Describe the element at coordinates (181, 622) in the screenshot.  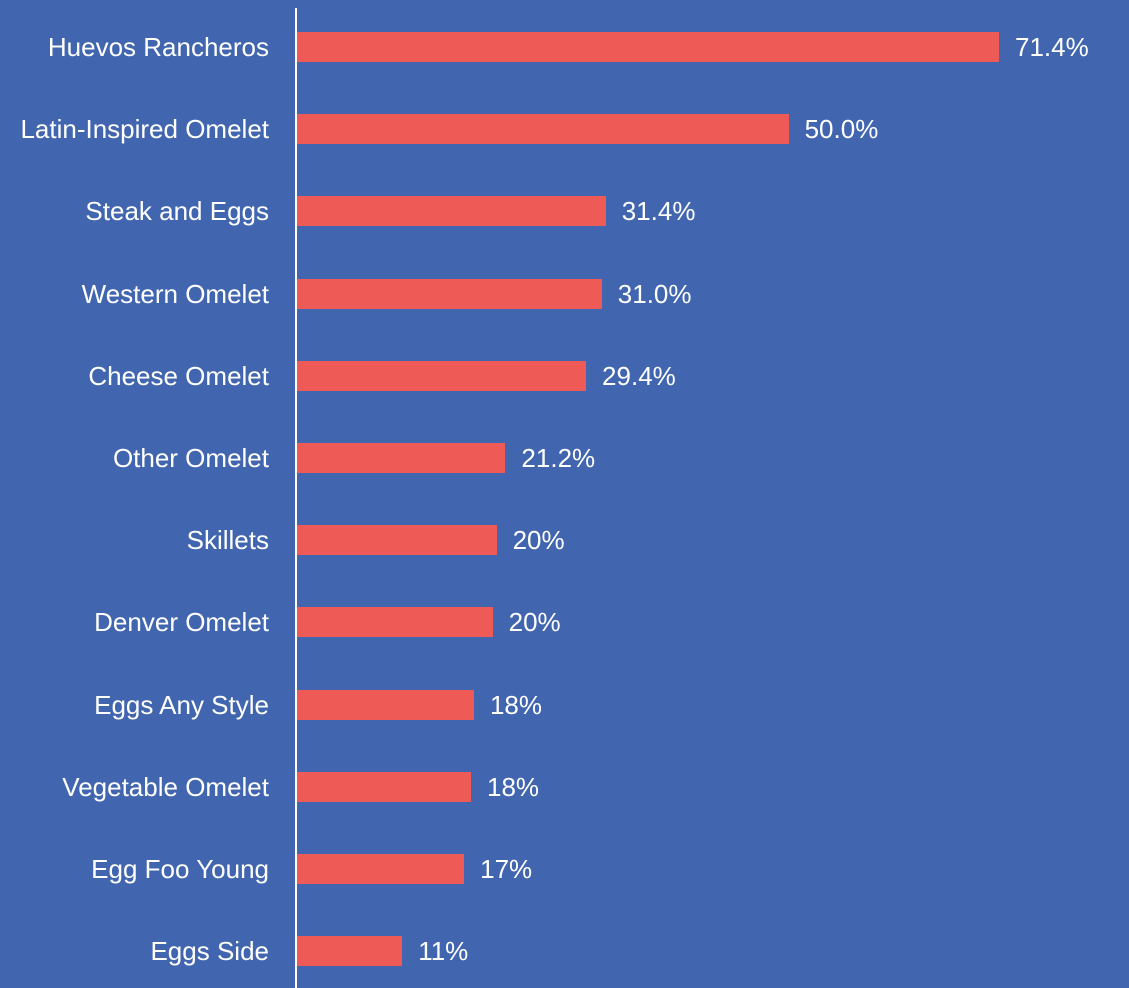
I see `category-label: Denver Omelet` at that location.